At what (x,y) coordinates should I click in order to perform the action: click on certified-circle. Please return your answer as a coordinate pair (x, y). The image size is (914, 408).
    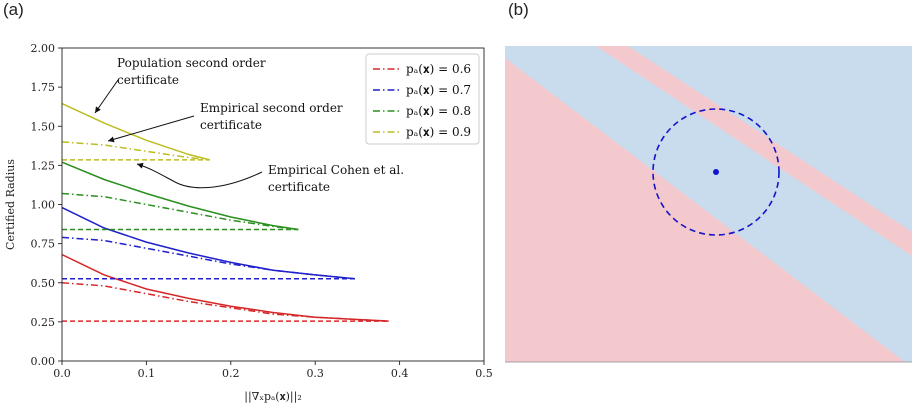
    Looking at the image, I should click on (716, 172).